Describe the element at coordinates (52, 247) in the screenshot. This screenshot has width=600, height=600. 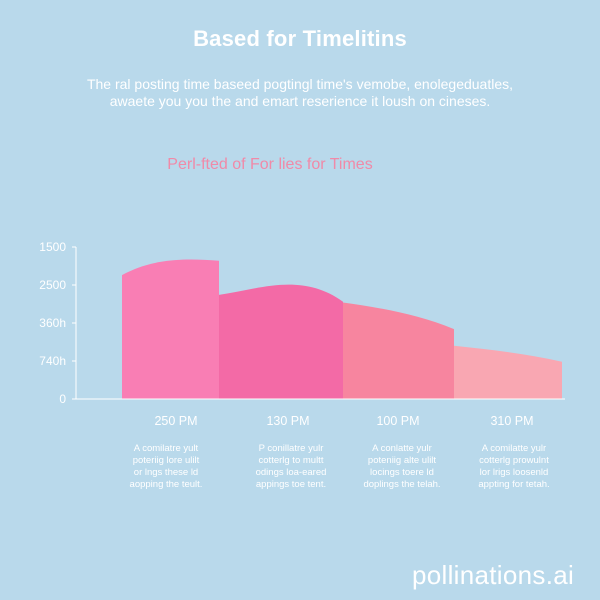
I see `y-tick-label: 1500` at that location.